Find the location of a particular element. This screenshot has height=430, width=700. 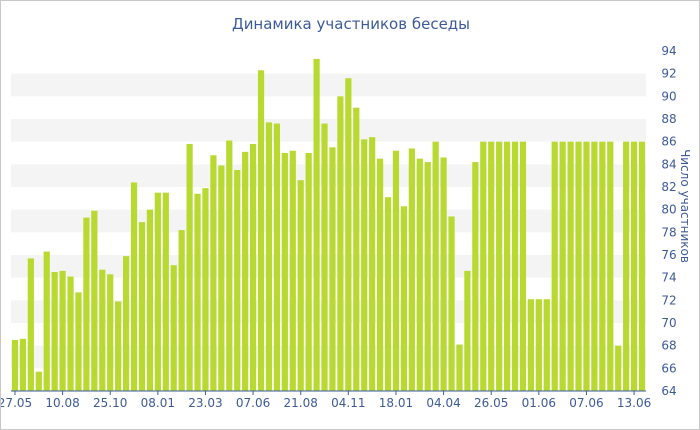

y-tick-label: 88 is located at coordinates (668, 119).